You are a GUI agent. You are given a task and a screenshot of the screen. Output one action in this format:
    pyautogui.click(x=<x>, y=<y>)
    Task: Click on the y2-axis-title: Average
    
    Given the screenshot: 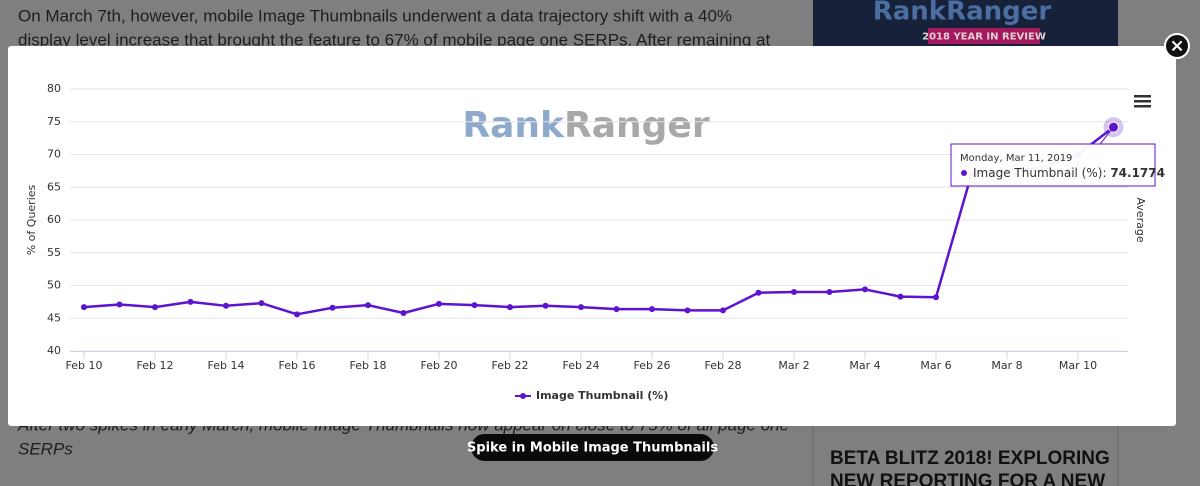 What is the action you would take?
    pyautogui.click(x=1140, y=219)
    